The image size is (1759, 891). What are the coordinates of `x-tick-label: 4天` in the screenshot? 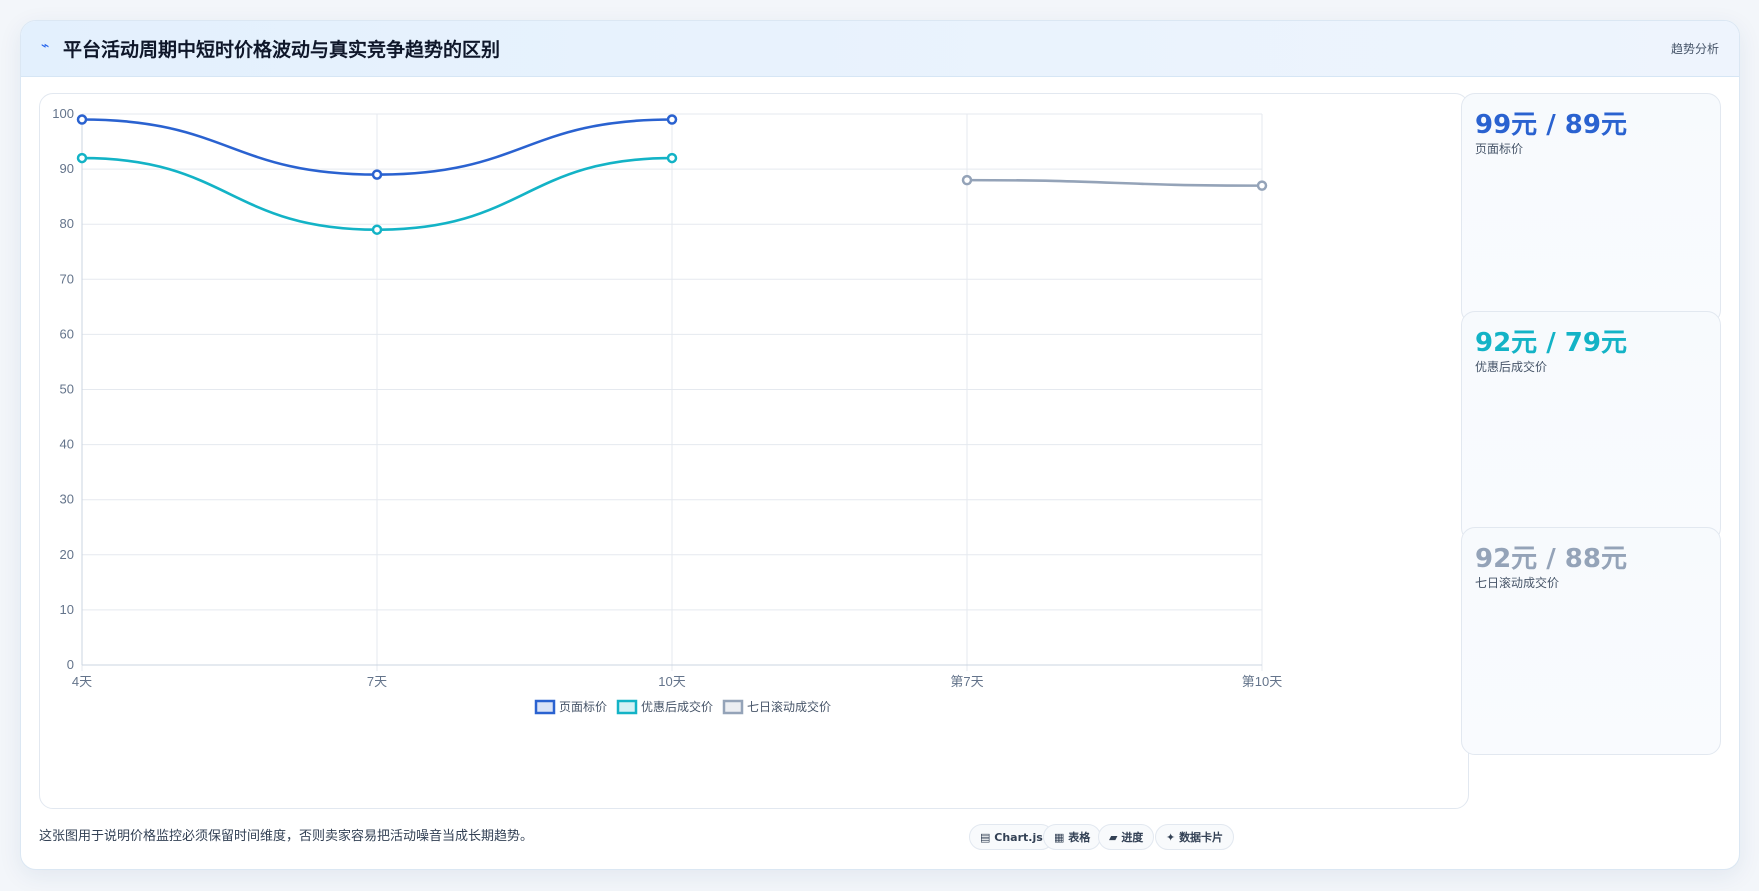 It's located at (82, 681).